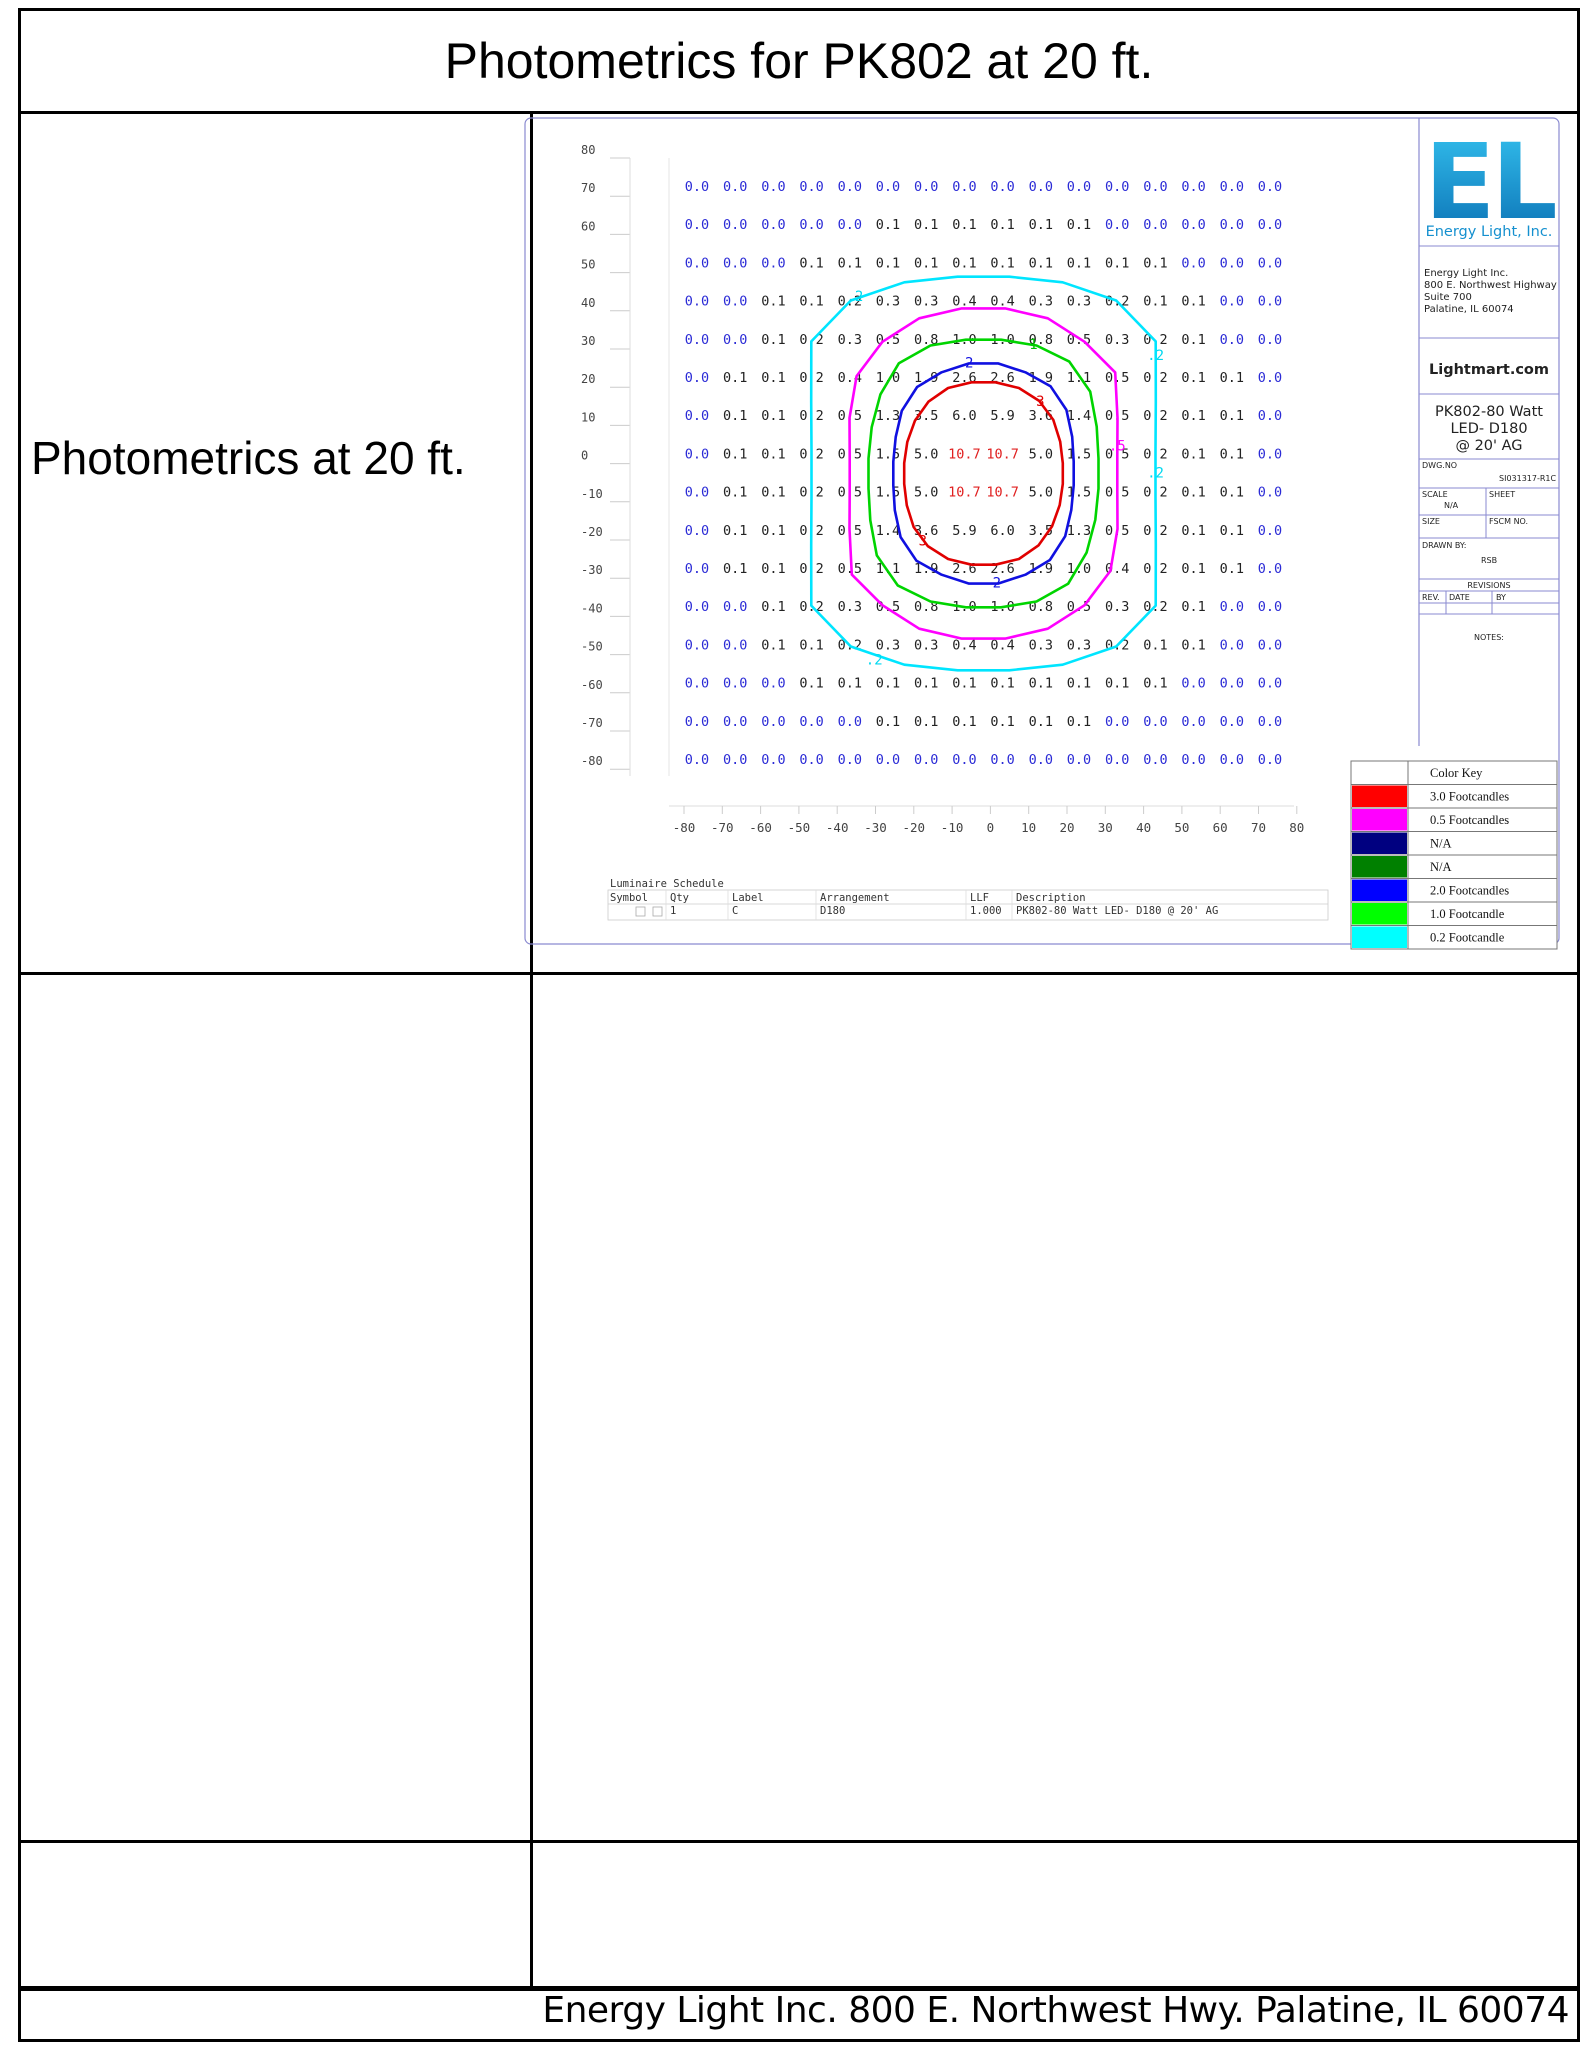 Image resolution: width=1591 pixels, height=2050 pixels. Describe the element at coordinates (952, 827) in the screenshot. I see `x-tick-label: -10` at that location.